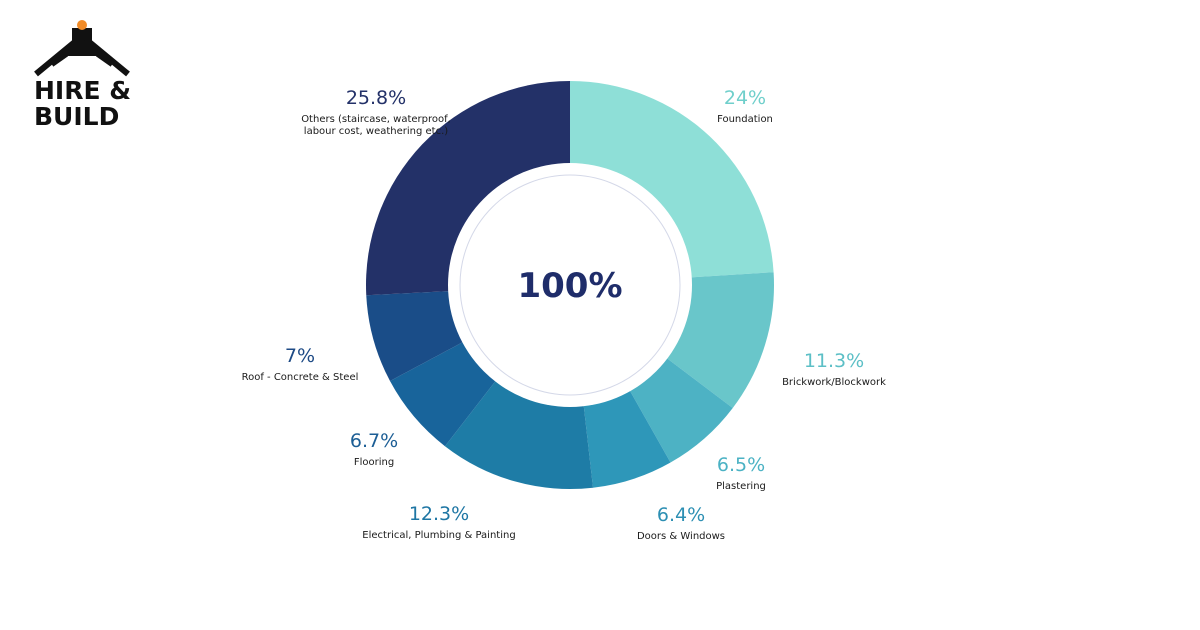 The width and height of the screenshot is (1200, 630). What do you see at coordinates (681, 515) in the screenshot?
I see `slice-value-label-4: 6.4%` at bounding box center [681, 515].